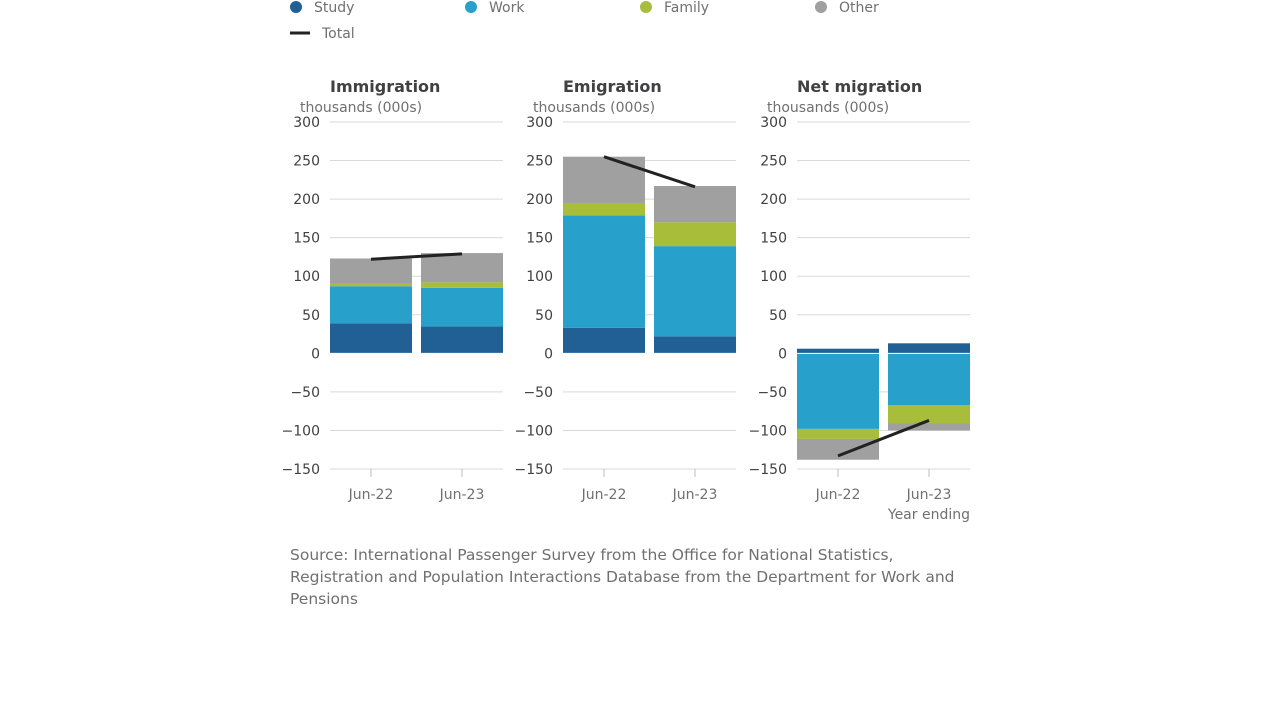 Image resolution: width=1280 pixels, height=720 pixels. What do you see at coordinates (686, 8) in the screenshot?
I see `legend-label-family: Family` at bounding box center [686, 8].